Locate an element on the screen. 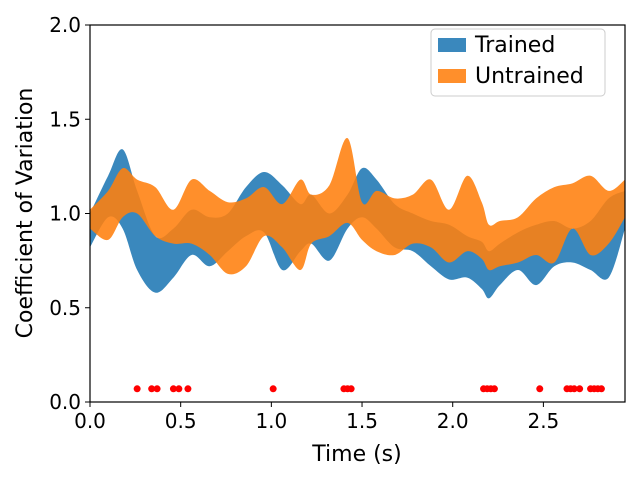 The height and width of the screenshot is (480, 640). legend-label-trained: Trained is located at coordinates (514, 45).